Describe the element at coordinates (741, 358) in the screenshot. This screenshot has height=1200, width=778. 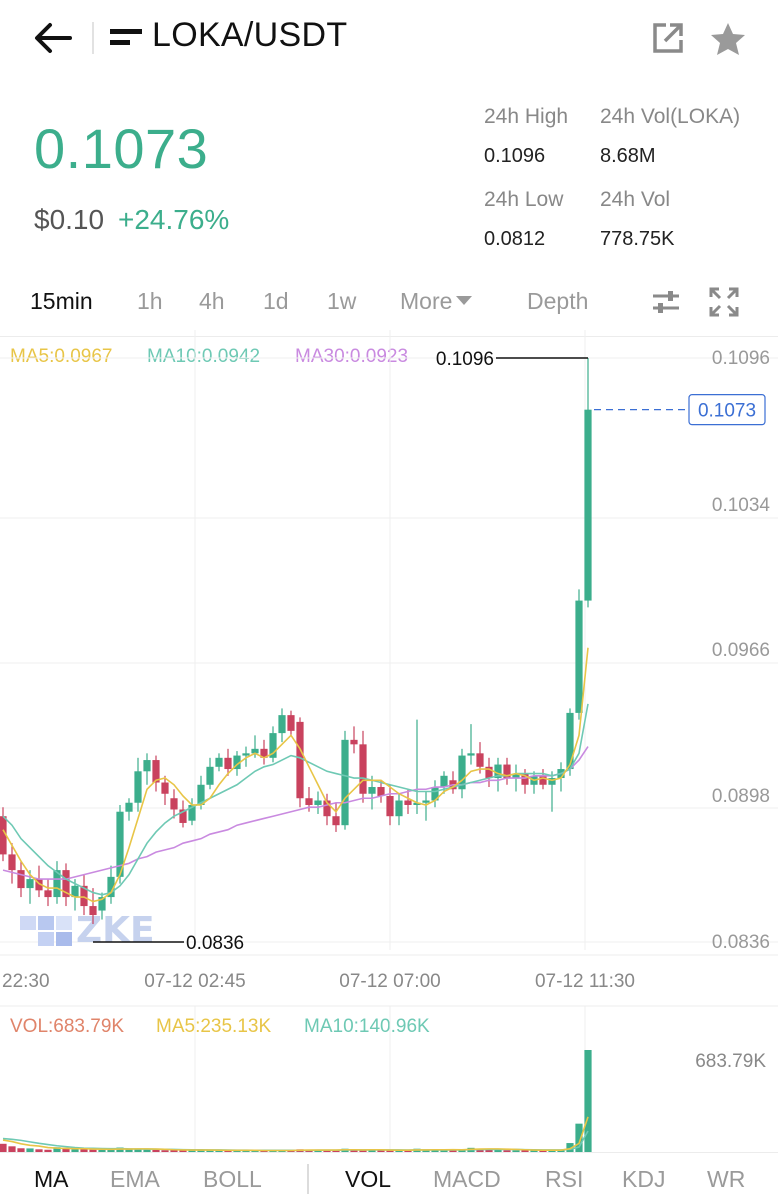
I see `y-tick-0: 0.1096` at that location.